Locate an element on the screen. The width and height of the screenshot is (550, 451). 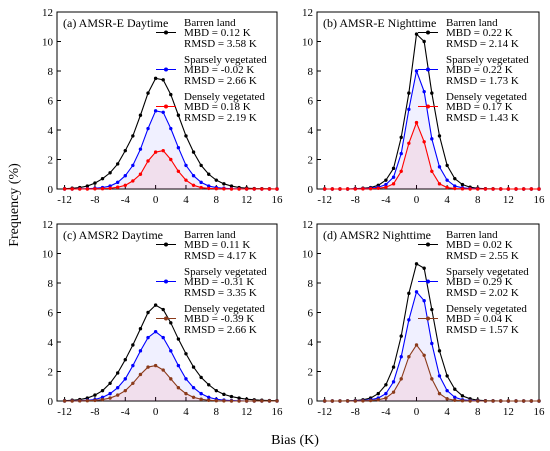
panel-title: (b) AMSR-E Nighttime is located at coordinates (379, 23).